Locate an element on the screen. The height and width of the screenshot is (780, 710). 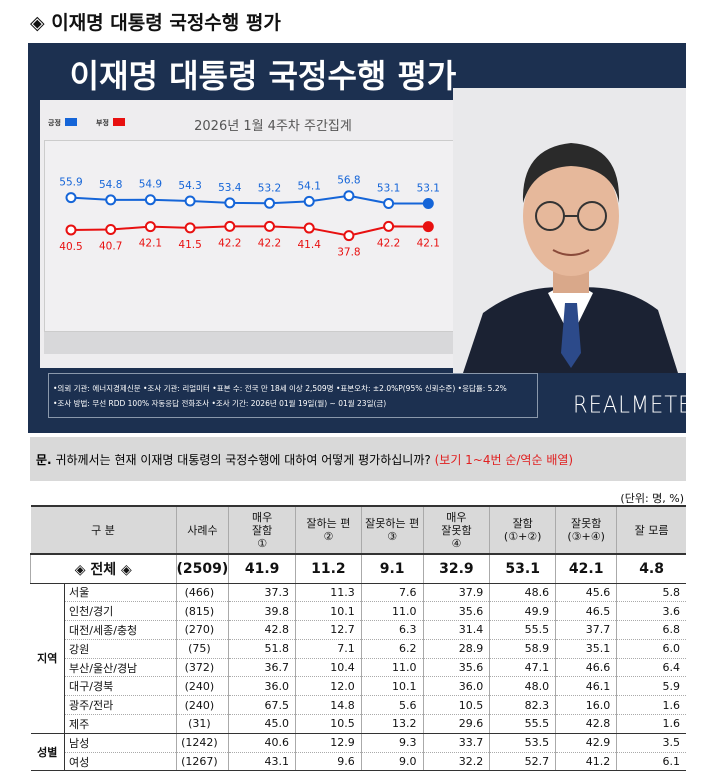
table-row: 제주 (31) 45.0 10.5 13.2 29.6 55.5 42.8 1.6 is located at coordinates (358, 724).